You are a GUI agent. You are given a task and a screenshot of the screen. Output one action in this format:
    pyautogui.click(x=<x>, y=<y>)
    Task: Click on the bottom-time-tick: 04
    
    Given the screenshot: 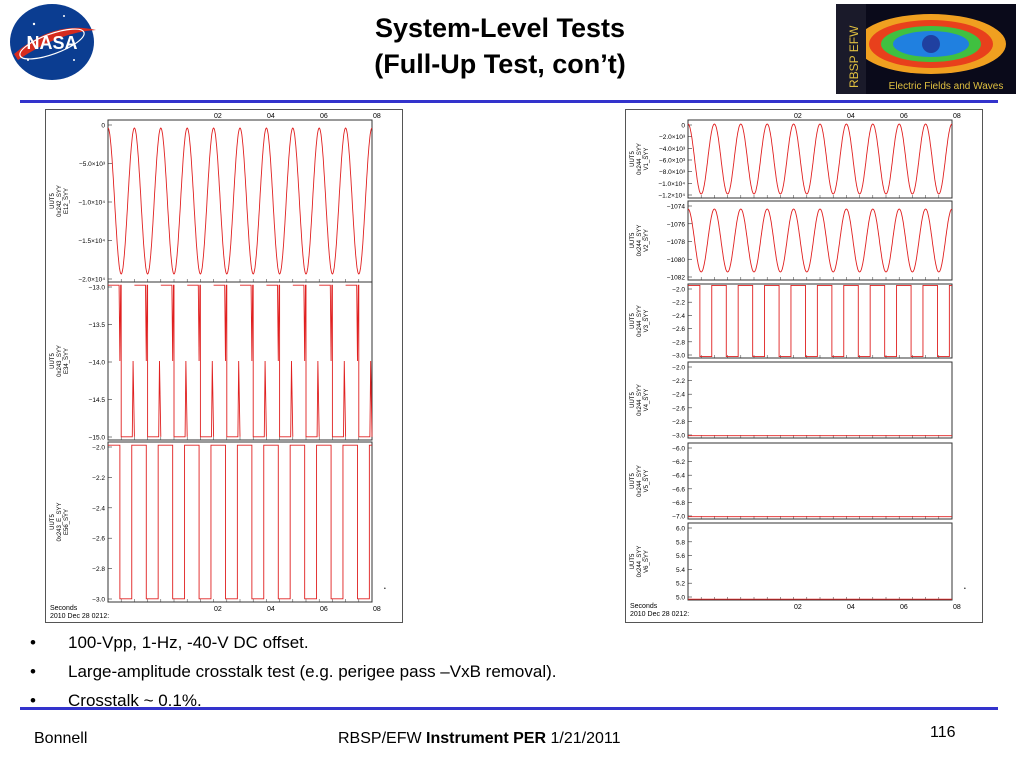 What is the action you would take?
    pyautogui.click(x=271, y=609)
    